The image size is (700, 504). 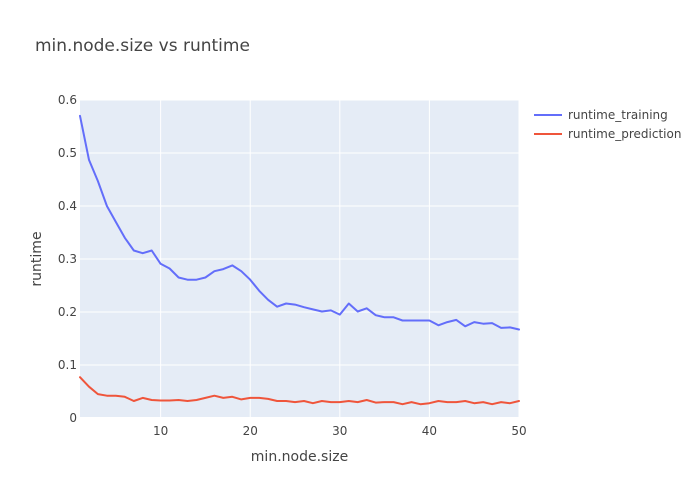 I want to click on y-tick-label: 0.3, so click(x=67, y=259).